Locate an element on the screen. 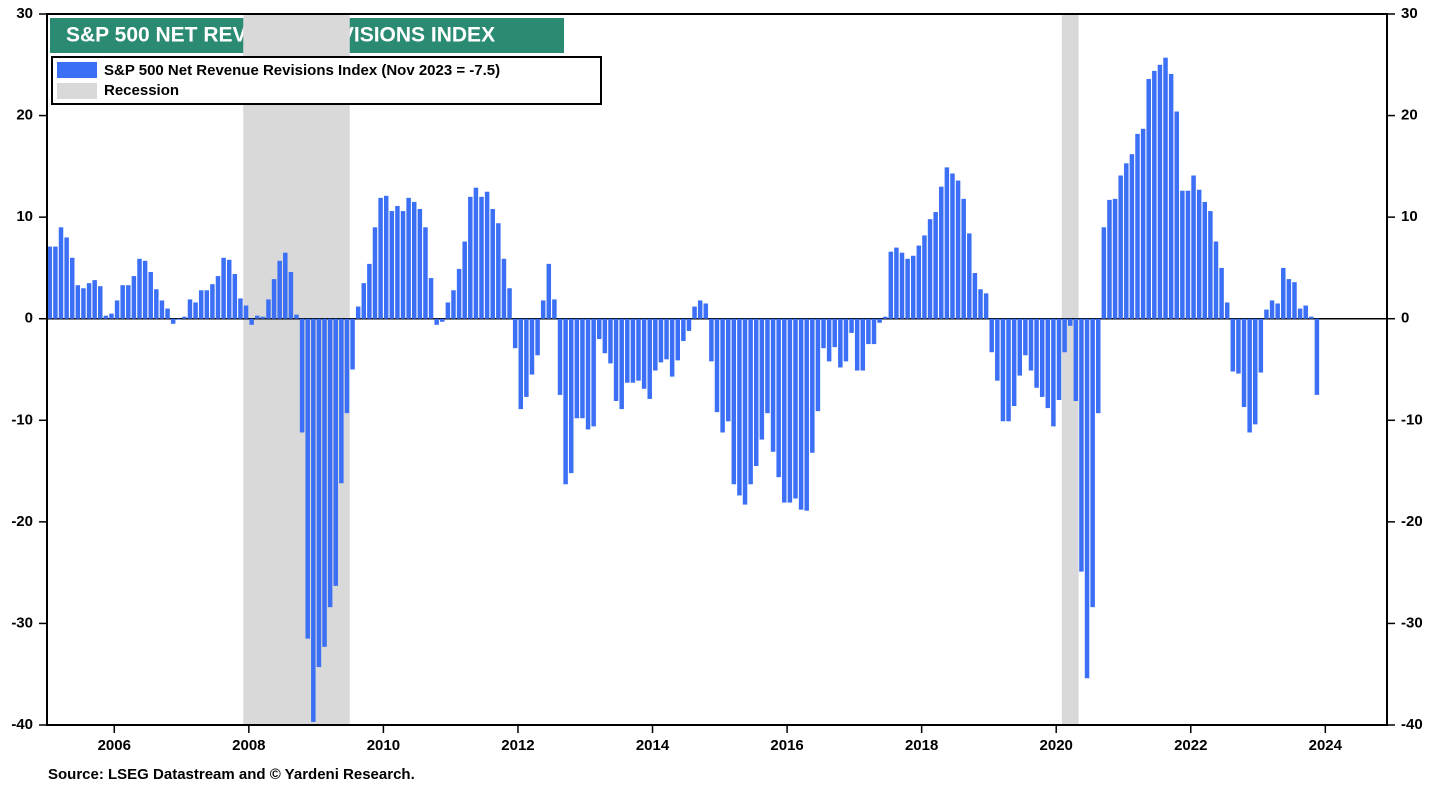 This screenshot has height=790, width=1446. y2-tick-label: 10 is located at coordinates (1409, 216).